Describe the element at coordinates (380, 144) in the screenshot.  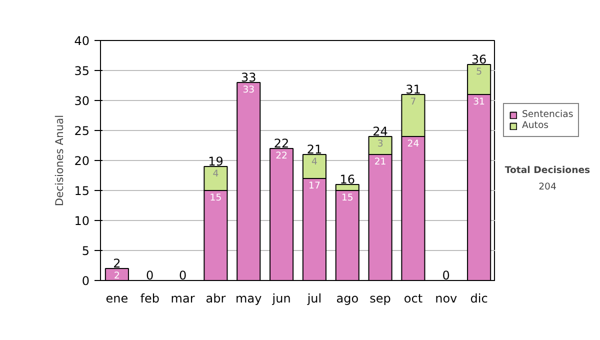
I see `data-label: 3` at that location.